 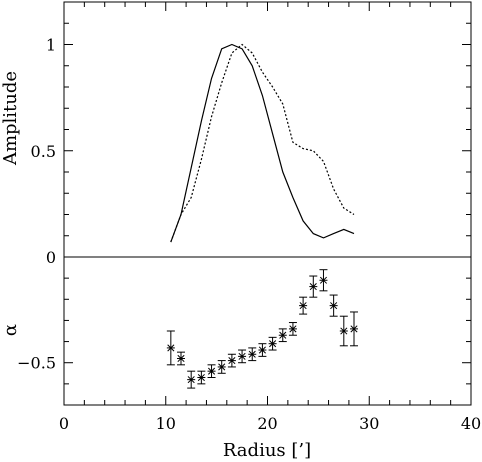 What do you see at coordinates (43, 151) in the screenshot?
I see `y-tick-label: 0.5` at bounding box center [43, 151].